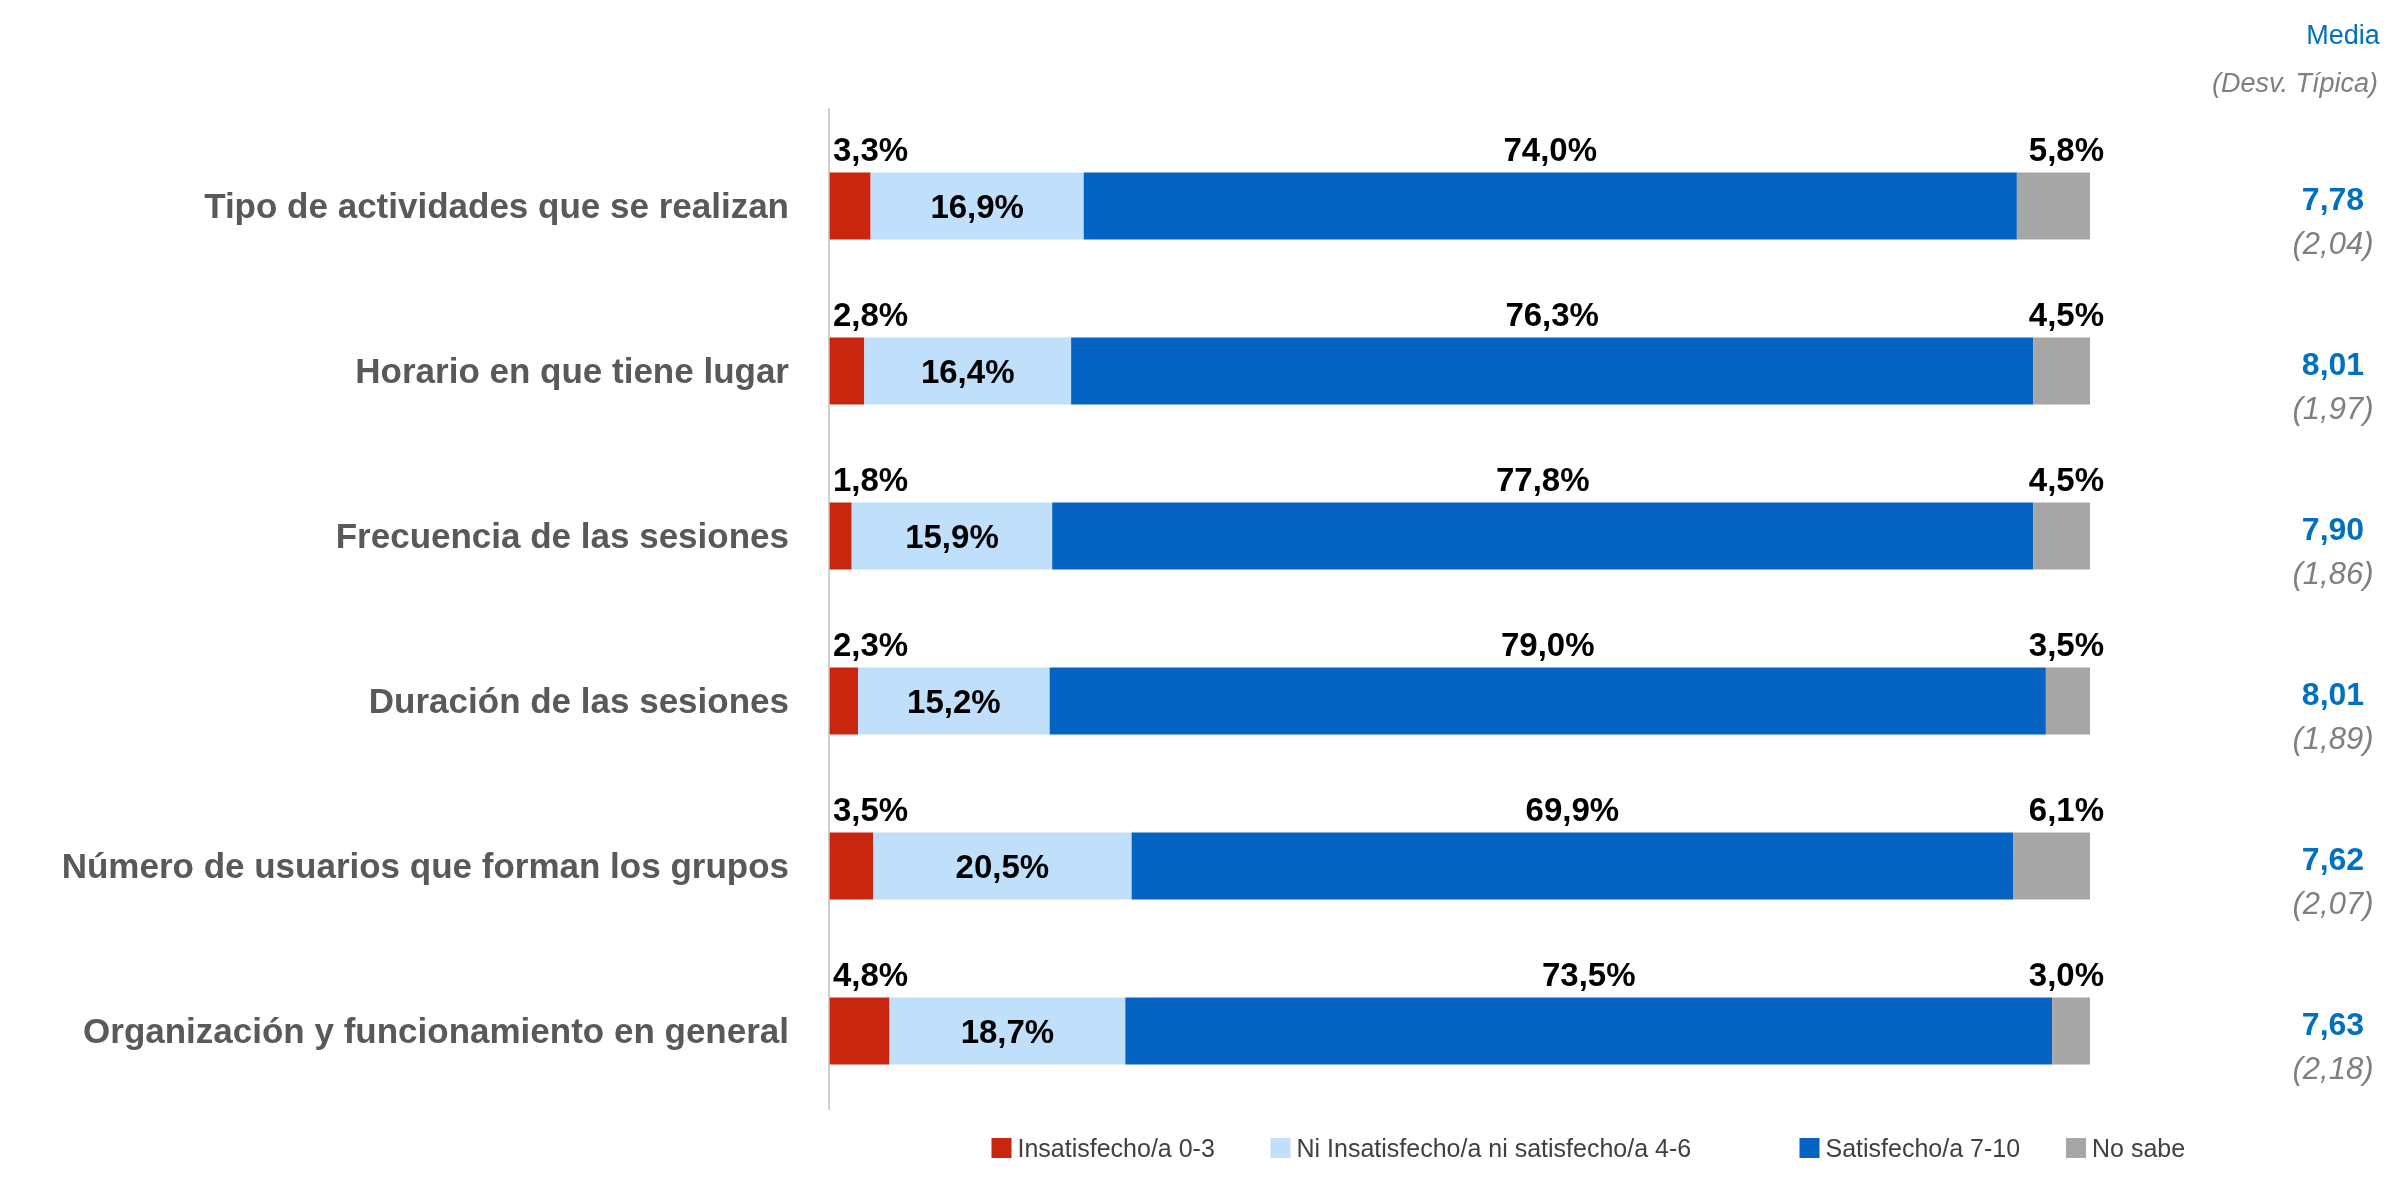 This screenshot has width=2393, height=1177. Describe the element at coordinates (1547, 644) in the screenshot. I see `data-label: 79,0%` at that location.